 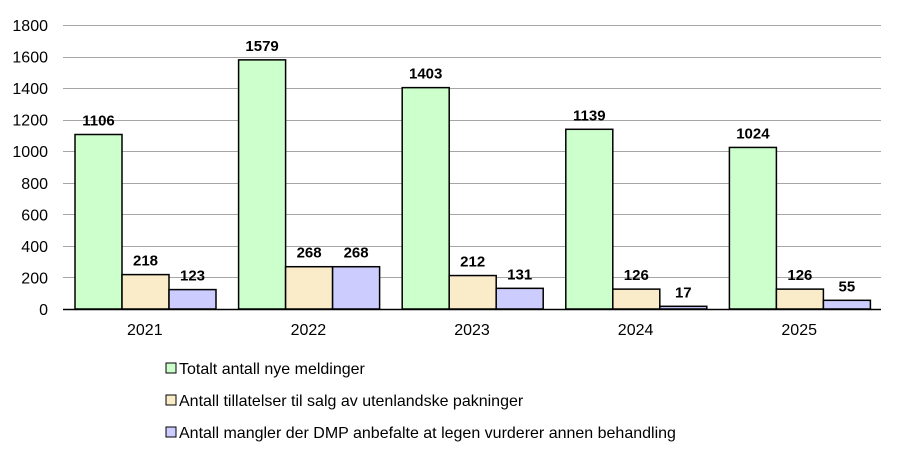 I want to click on data-label: 123, so click(x=192, y=276).